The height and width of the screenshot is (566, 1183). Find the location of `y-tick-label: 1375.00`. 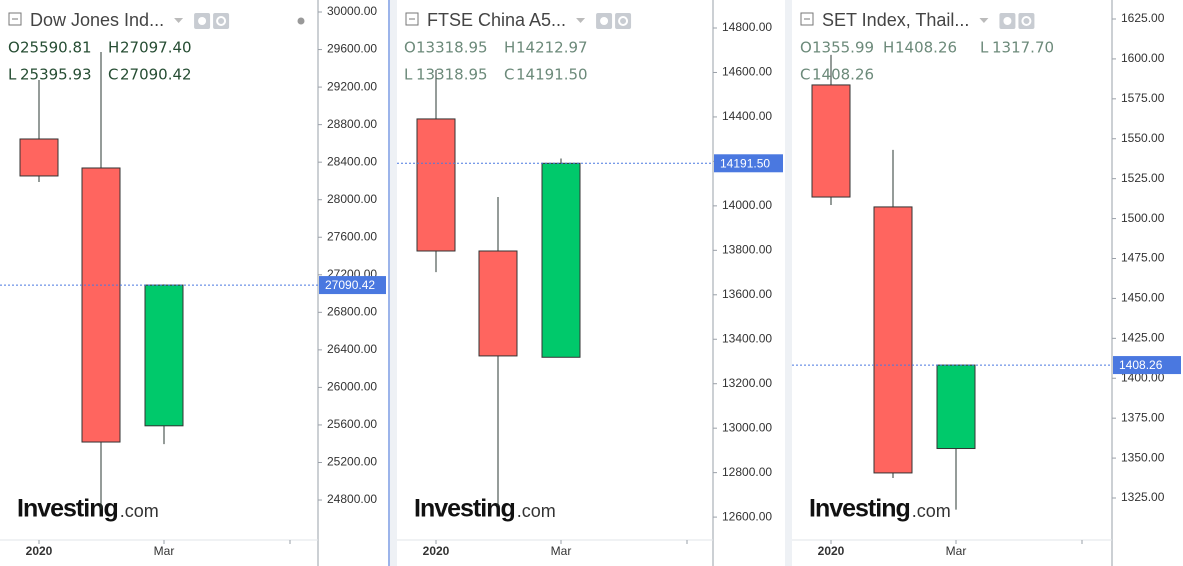

y-tick-label: 1375.00 is located at coordinates (1143, 417).